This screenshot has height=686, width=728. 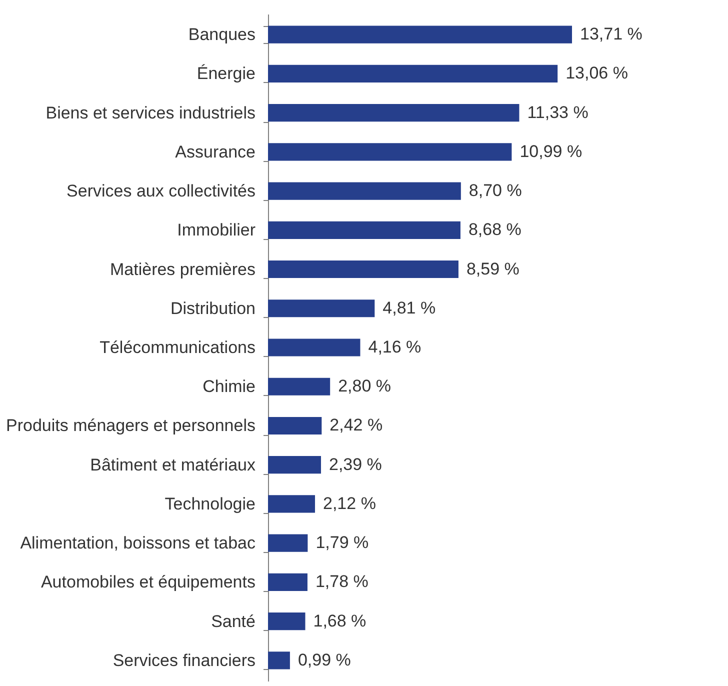 What do you see at coordinates (557, 112) in the screenshot?
I see `data-label: 11,33 %` at bounding box center [557, 112].